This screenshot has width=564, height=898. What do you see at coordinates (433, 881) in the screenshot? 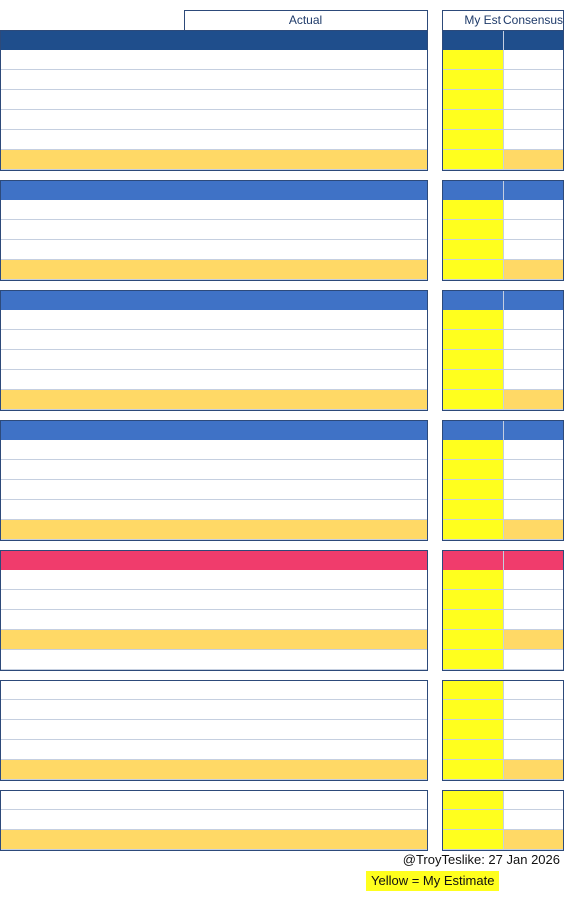
I see `legend-note: Yellow = My Estimate` at bounding box center [433, 881].